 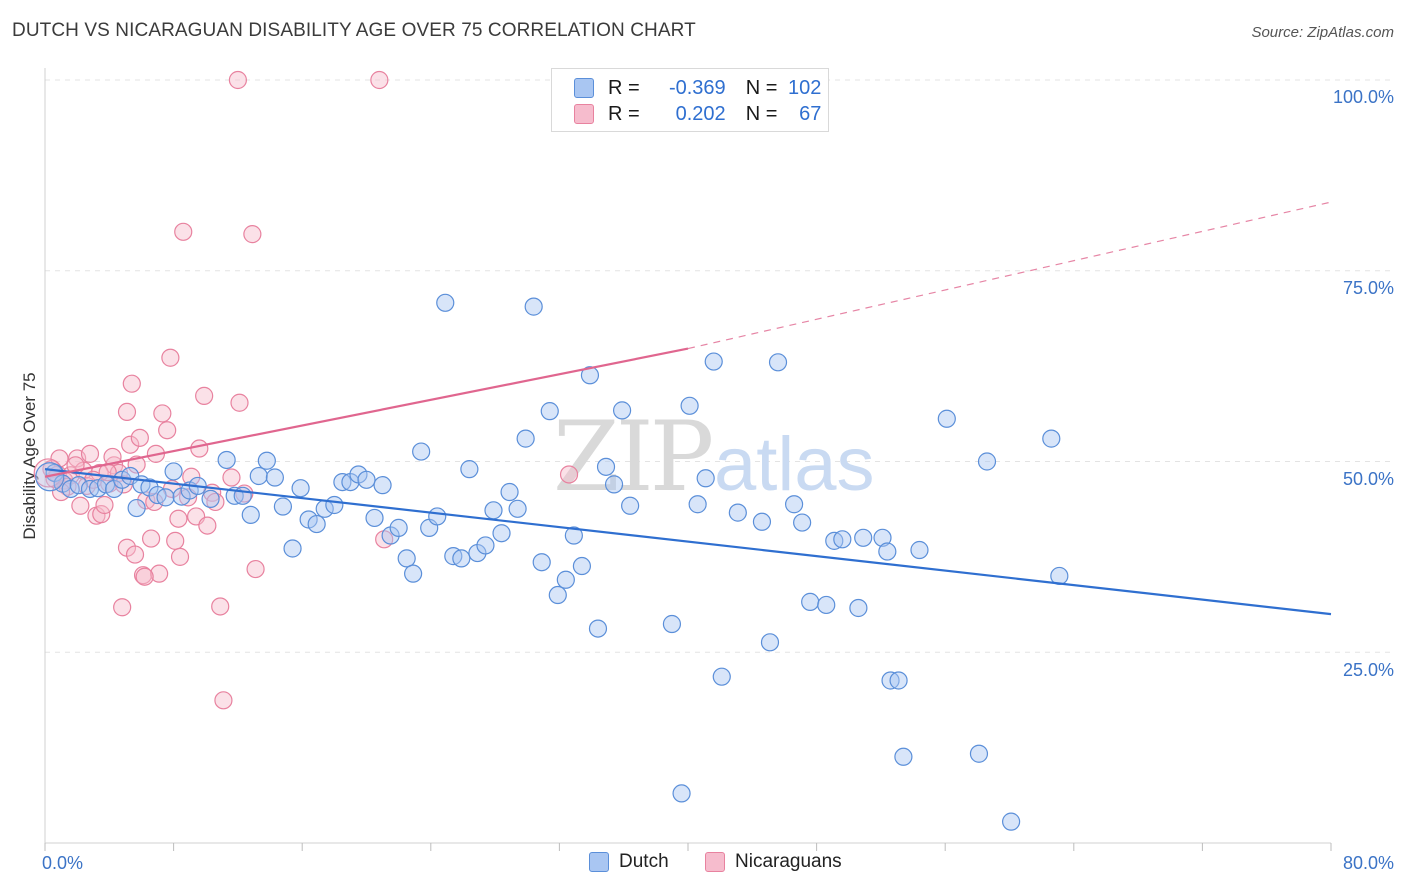 What do you see at coordinates (1368, 863) in the screenshot?
I see `x-tick-label-80: 80.0%` at bounding box center [1368, 863].